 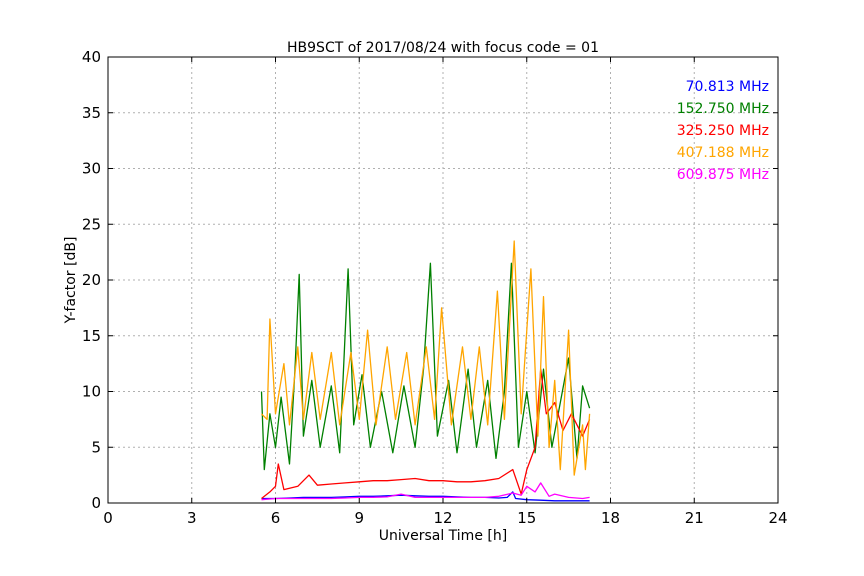 What do you see at coordinates (359, 518) in the screenshot?
I see `x-tick-label: 9` at bounding box center [359, 518].